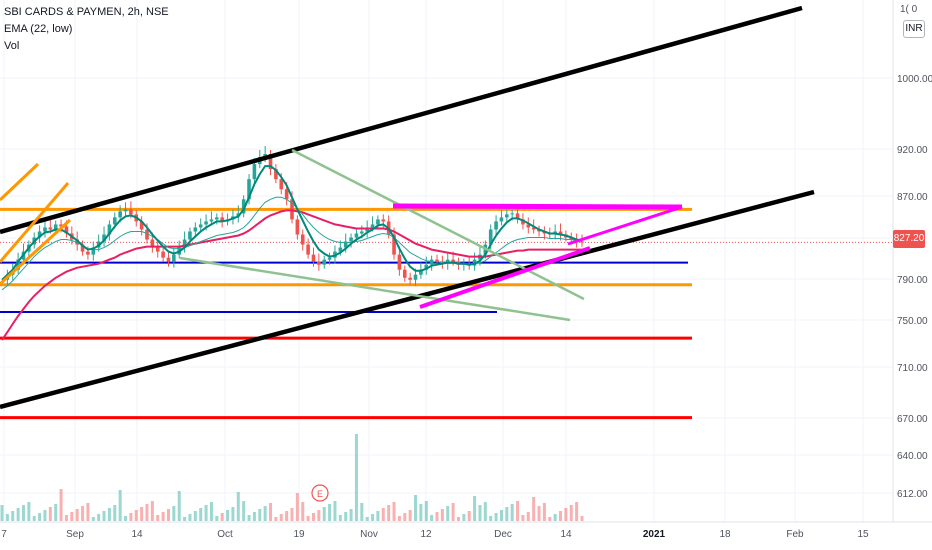  What do you see at coordinates (38, 29) in the screenshot?
I see `ema-legend: EMA (22, low)` at bounding box center [38, 29].